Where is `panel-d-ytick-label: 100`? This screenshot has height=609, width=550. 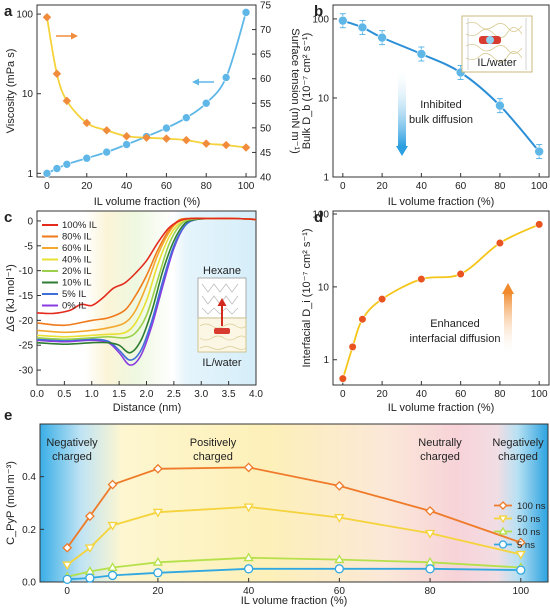
panel-d-ytick-label: 100 is located at coordinates (320, 215).